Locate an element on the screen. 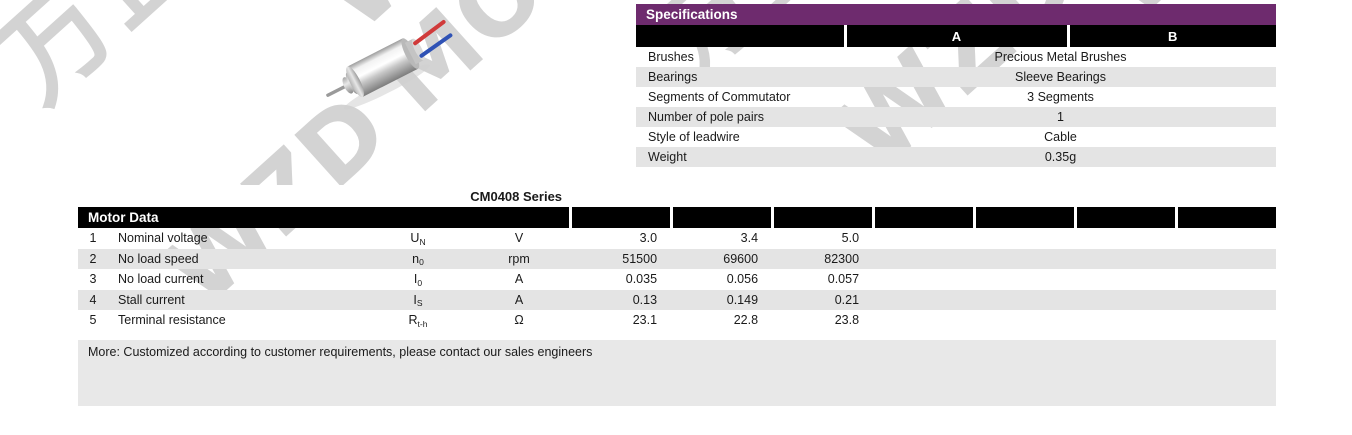 Image resolution: width=1352 pixels, height=435 pixels. row-symbol: n0 is located at coordinates (418, 258).